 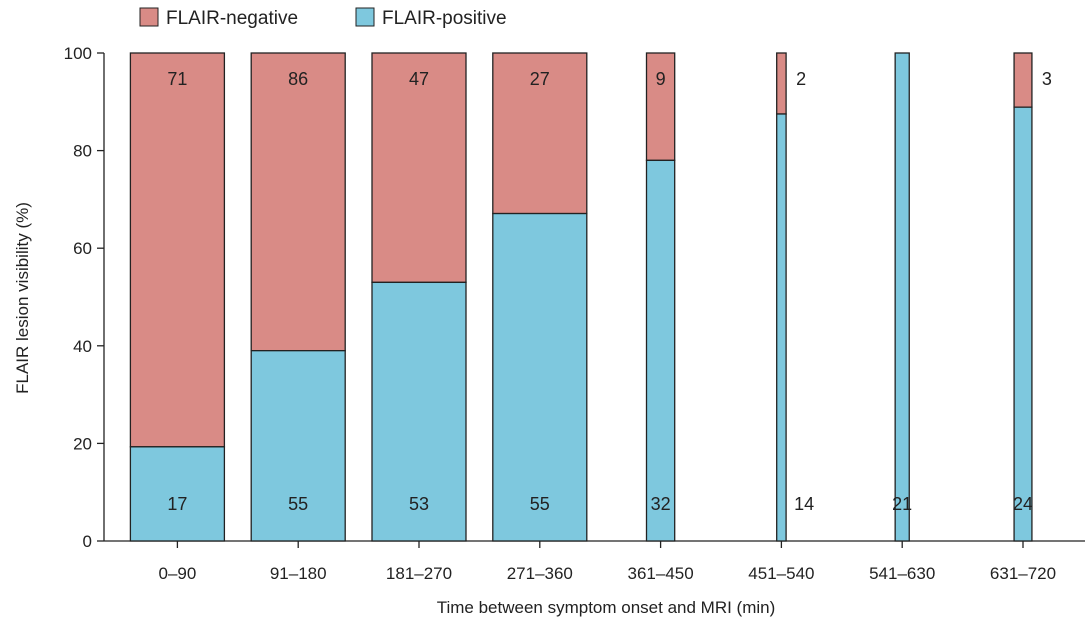 I want to click on x-tick-label-1: 91–180, so click(x=298, y=573).